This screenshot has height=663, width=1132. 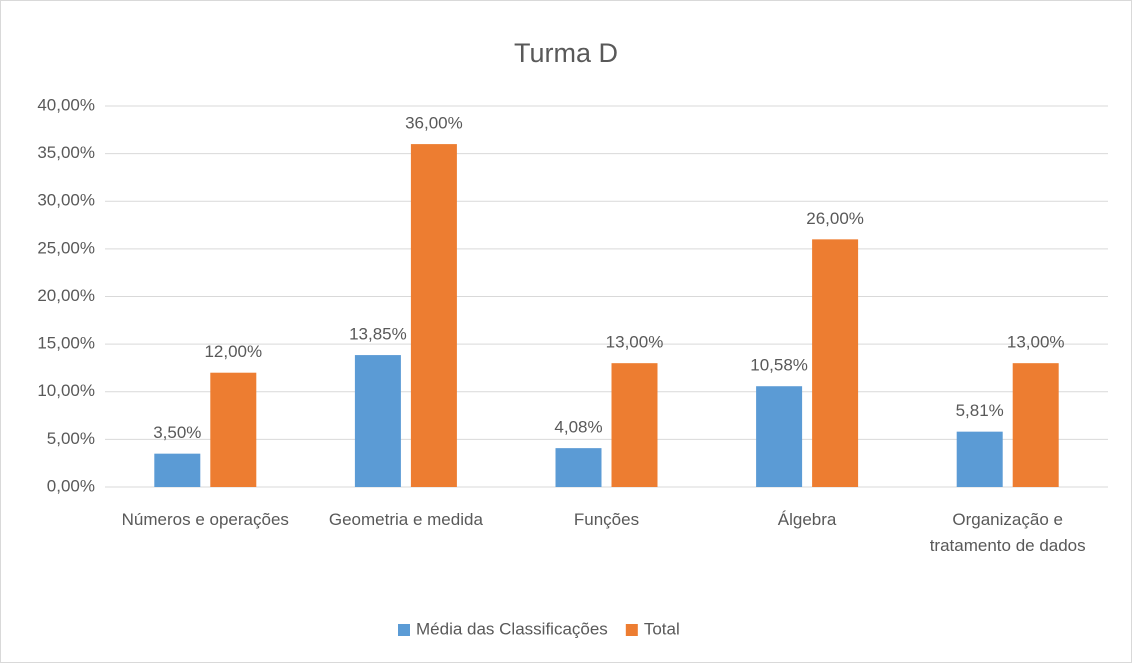 What do you see at coordinates (71, 438) in the screenshot?
I see `y-tick-label: 5,00%` at bounding box center [71, 438].